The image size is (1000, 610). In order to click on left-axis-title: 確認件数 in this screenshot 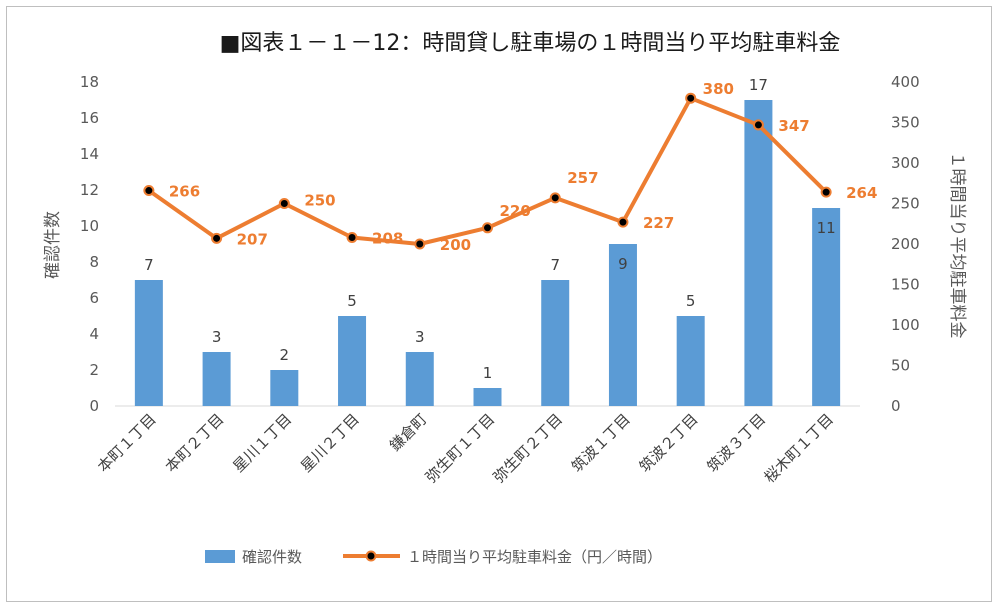, I will do `click(53, 245)`.